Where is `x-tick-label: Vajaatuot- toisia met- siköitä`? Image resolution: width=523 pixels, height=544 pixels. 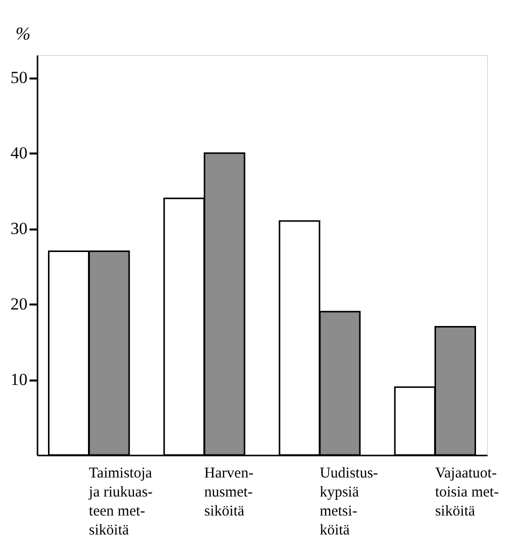
x-tick-label: Vajaatuot- toisia met- siköitä is located at coordinates (467, 493).